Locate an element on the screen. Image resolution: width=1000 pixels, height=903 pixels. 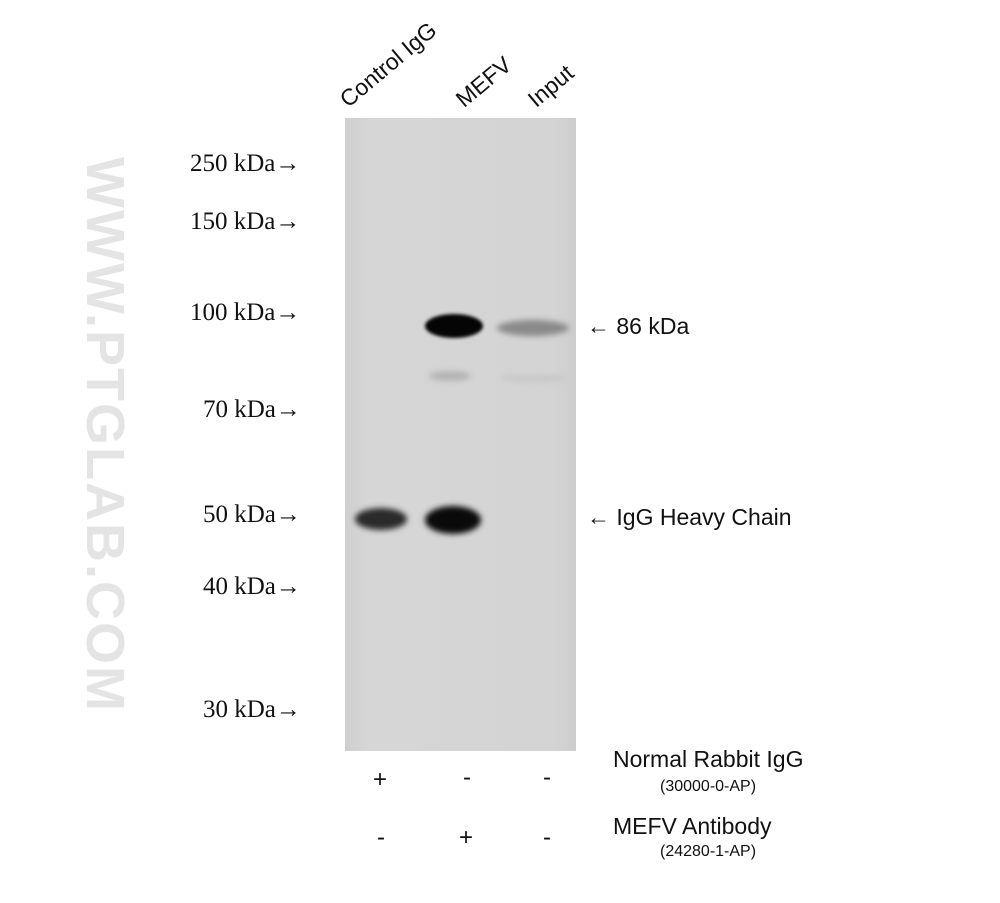
watermark: WWW.PTGLAB.COM is located at coordinates (105, 435).